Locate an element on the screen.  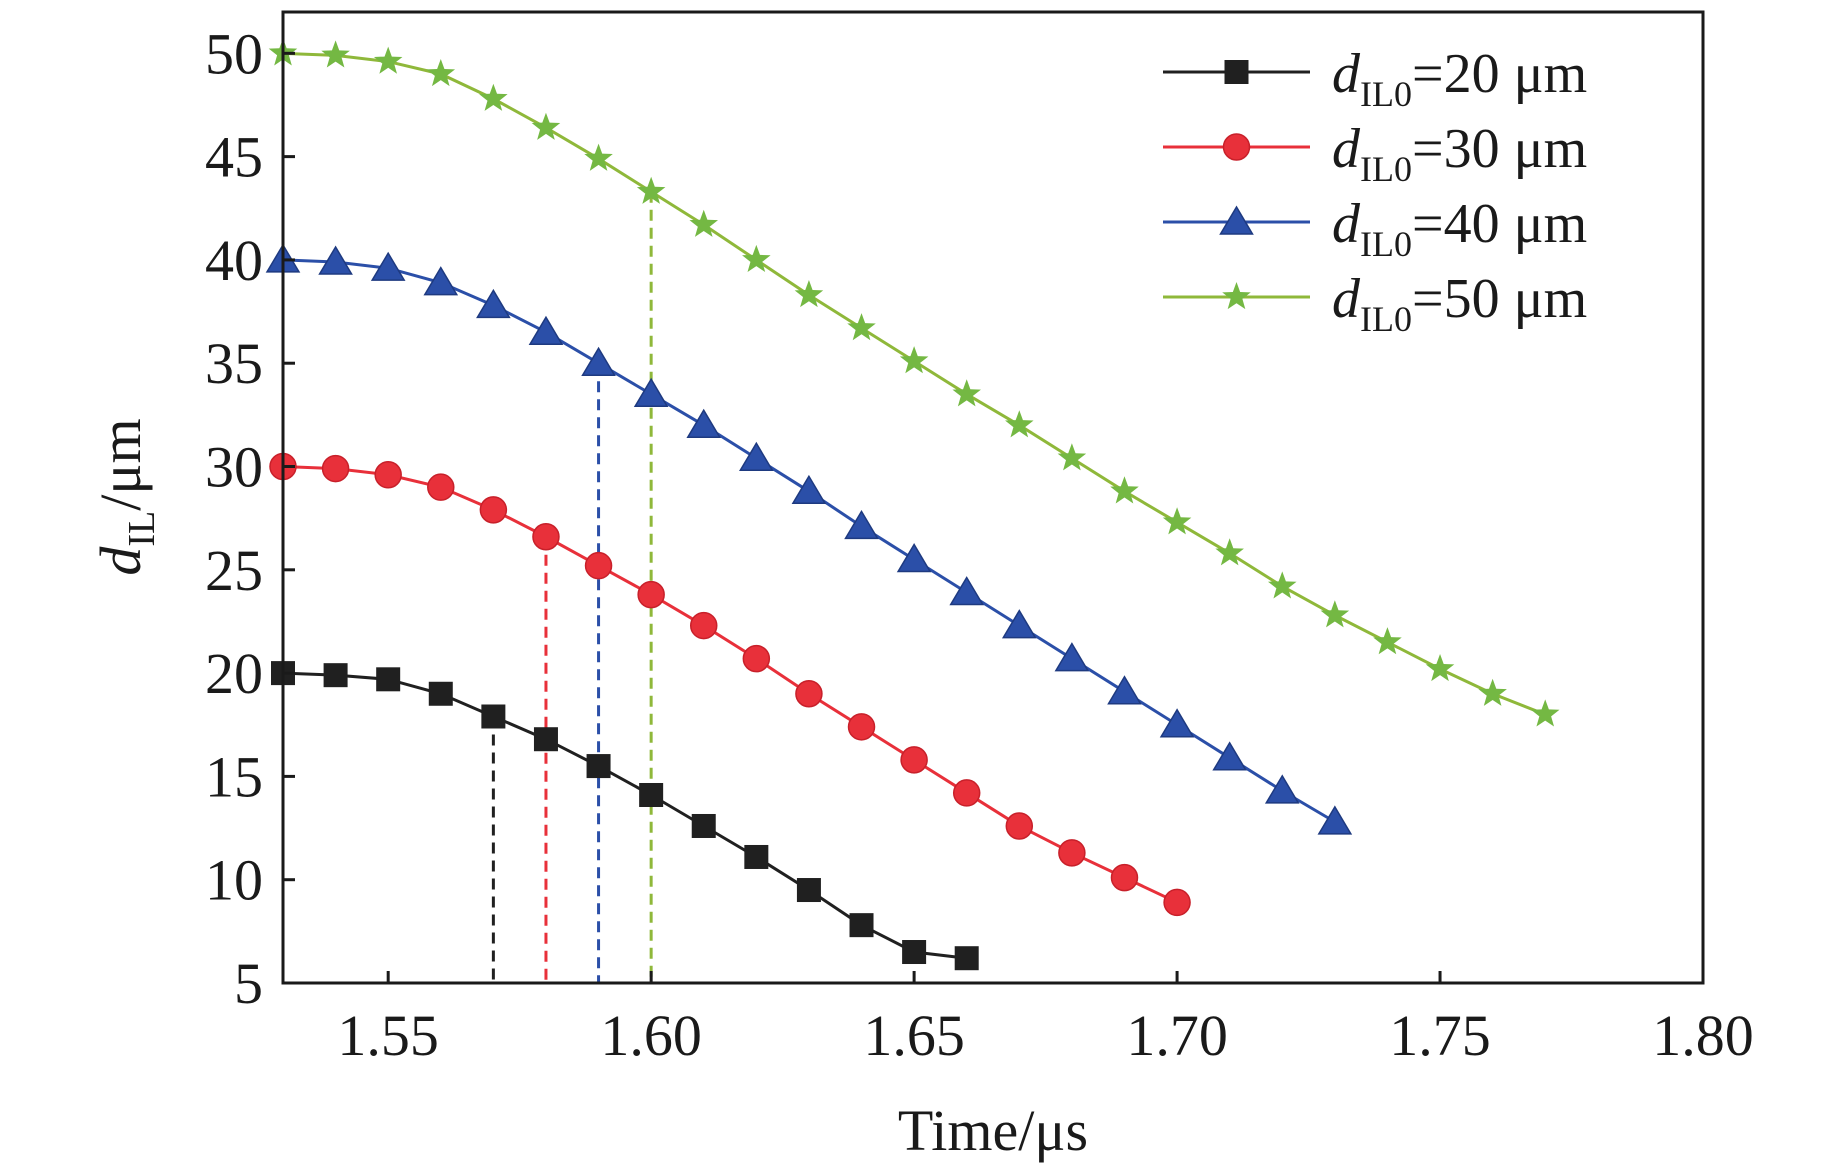
y-tick-label: 30 is located at coordinates (234, 467).